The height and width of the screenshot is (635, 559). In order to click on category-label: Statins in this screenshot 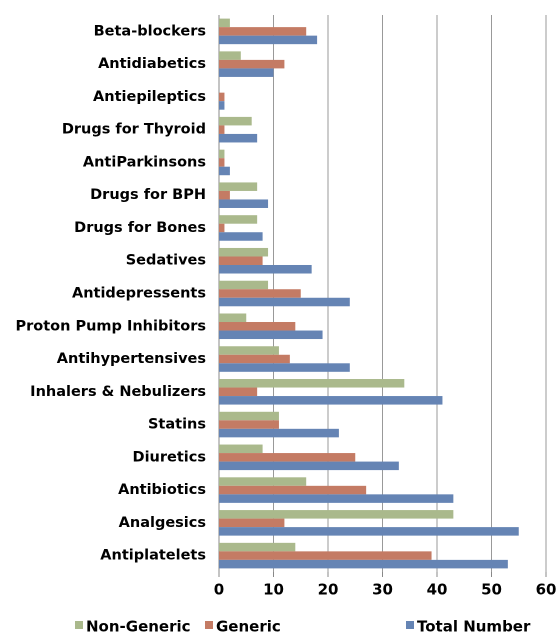, I will do `click(177, 425)`.